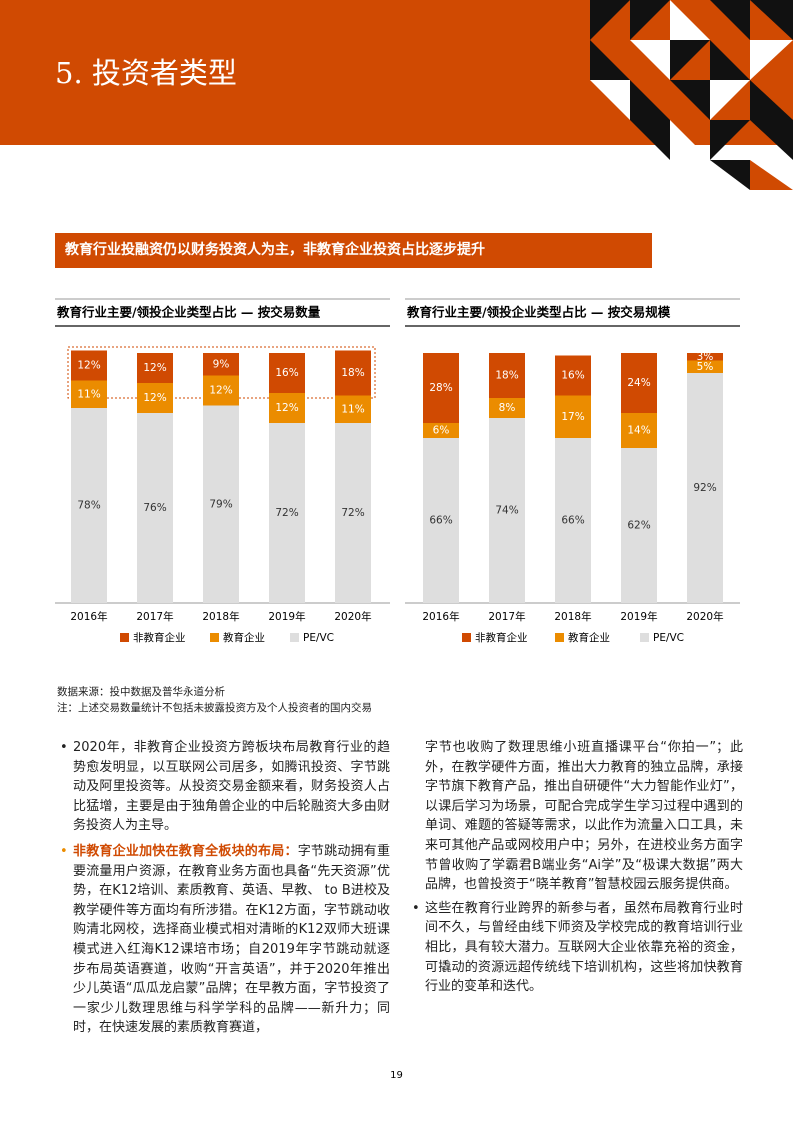 Image resolution: width=793 pixels, height=1122 pixels. Describe the element at coordinates (185, 851) in the screenshot. I see `lead: 非教育企业加快在教育全板块的布局：` at that location.